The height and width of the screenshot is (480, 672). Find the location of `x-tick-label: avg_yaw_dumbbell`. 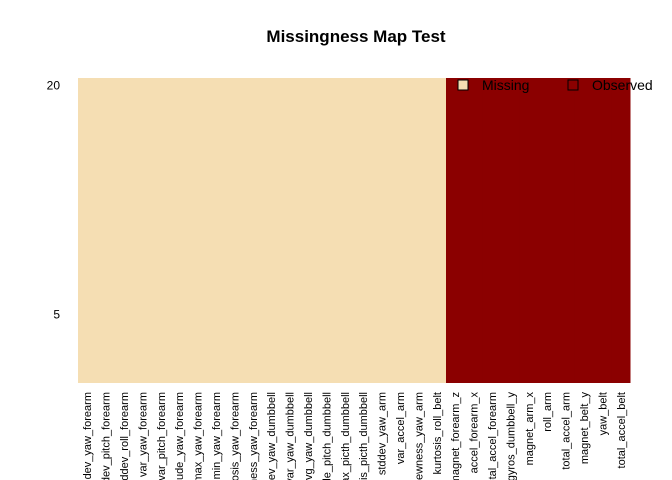

x-tick-label: avg_yaw_dumbbell is located at coordinates (309, 436).